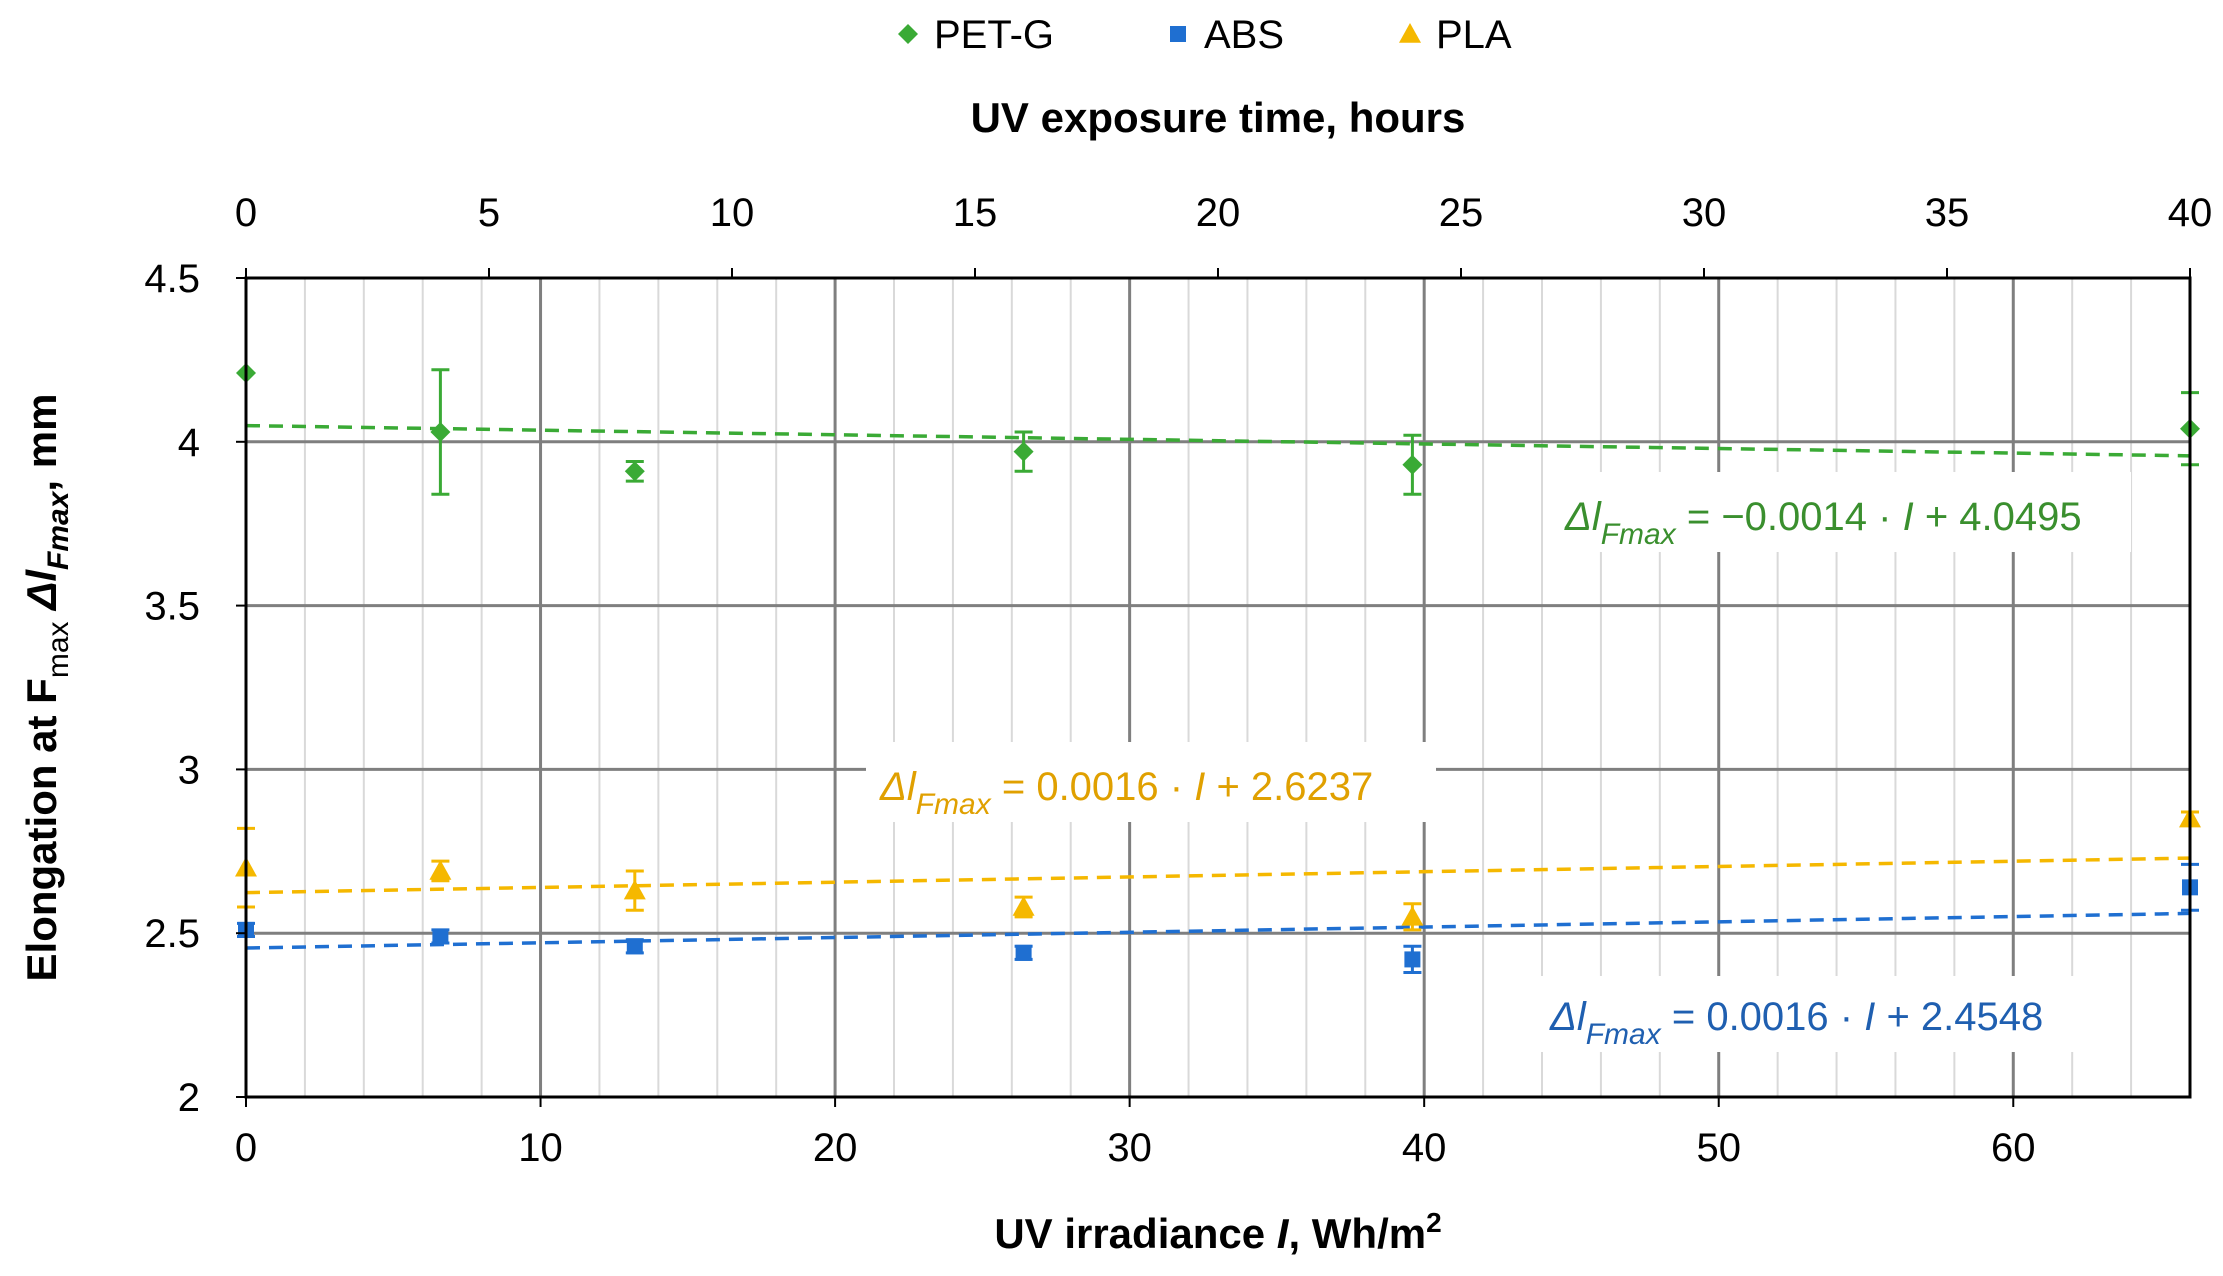 This screenshot has width=2223, height=1276. I want to click on legend-label: PET-G, so click(994, 35).